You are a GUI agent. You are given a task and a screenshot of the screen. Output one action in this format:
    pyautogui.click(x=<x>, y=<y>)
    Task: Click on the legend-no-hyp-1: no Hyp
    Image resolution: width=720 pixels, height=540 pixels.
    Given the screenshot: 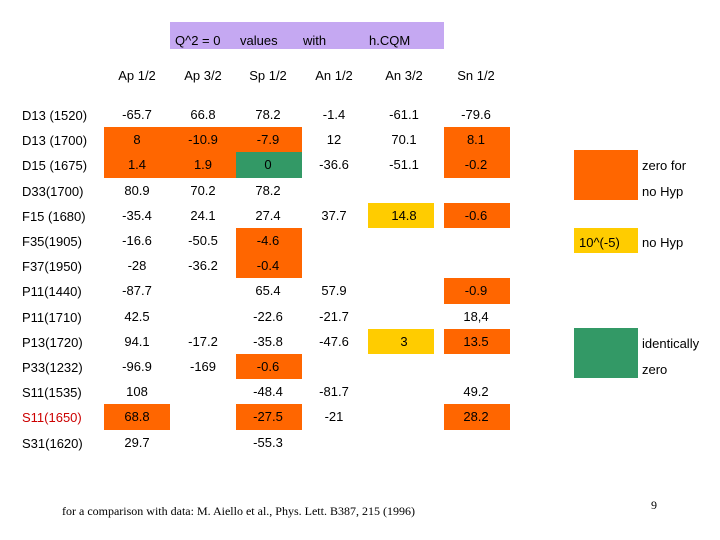 What is the action you would take?
    pyautogui.click(x=663, y=191)
    